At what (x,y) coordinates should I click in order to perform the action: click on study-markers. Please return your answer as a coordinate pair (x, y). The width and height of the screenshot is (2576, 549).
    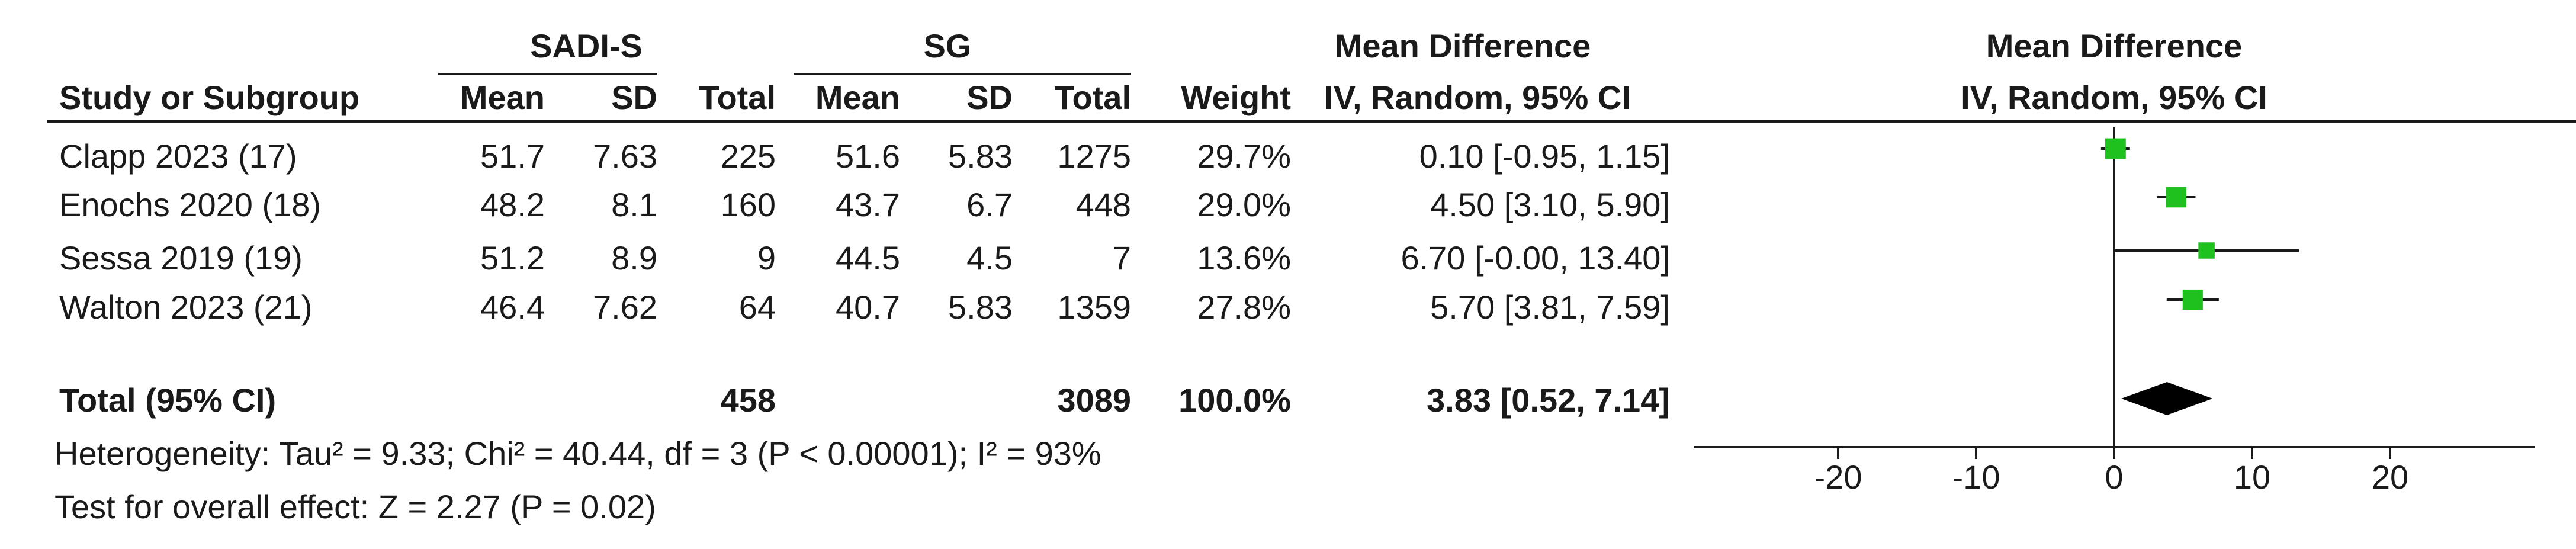
    Looking at the image, I should click on (2199, 224).